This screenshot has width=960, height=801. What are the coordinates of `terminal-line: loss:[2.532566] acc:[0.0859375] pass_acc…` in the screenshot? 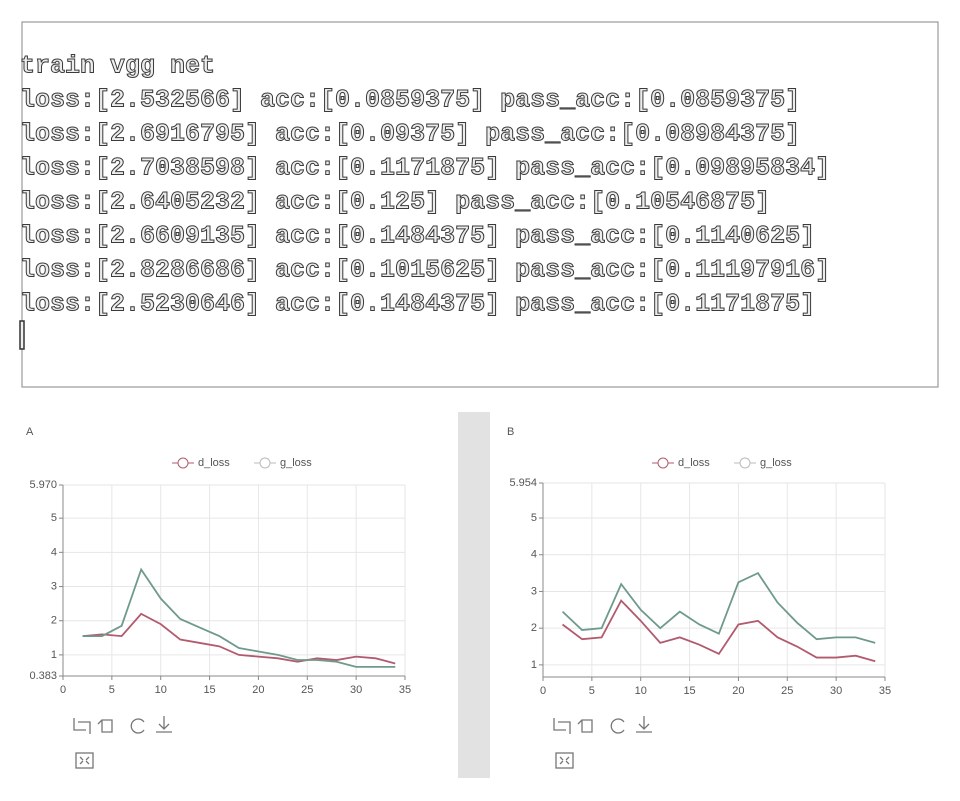 It's located at (410, 100).